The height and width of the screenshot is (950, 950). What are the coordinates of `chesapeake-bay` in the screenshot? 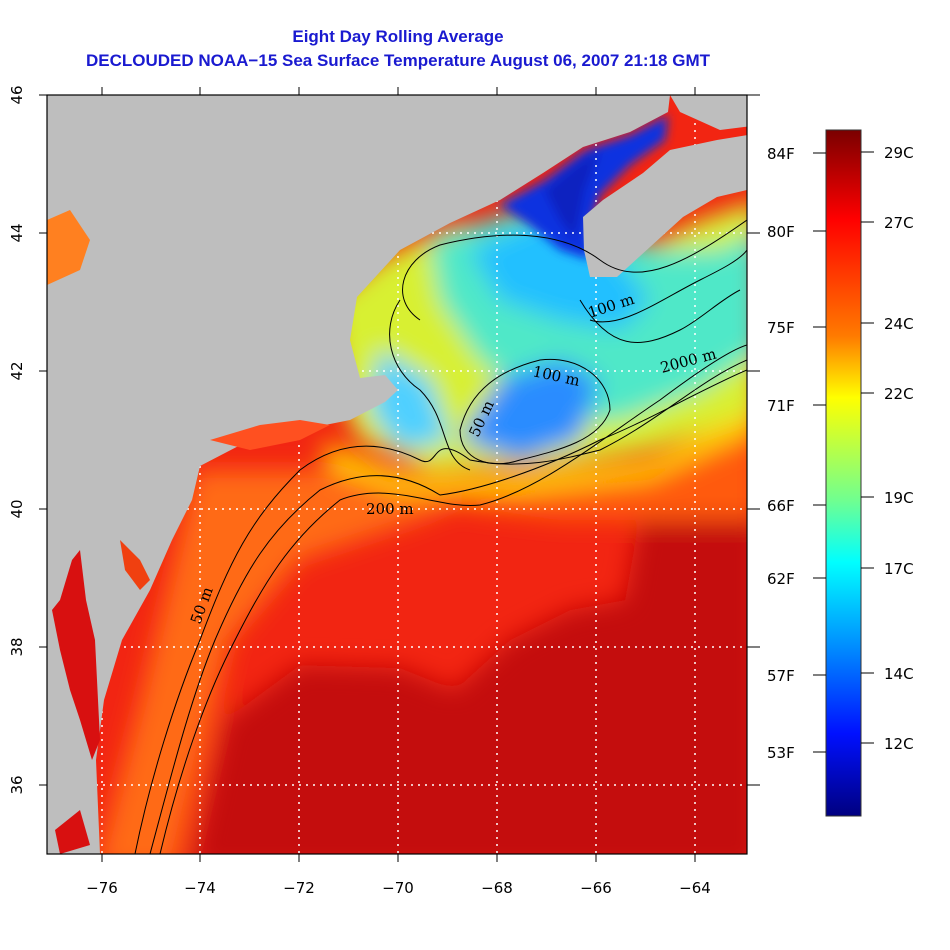 It's located at (76, 702).